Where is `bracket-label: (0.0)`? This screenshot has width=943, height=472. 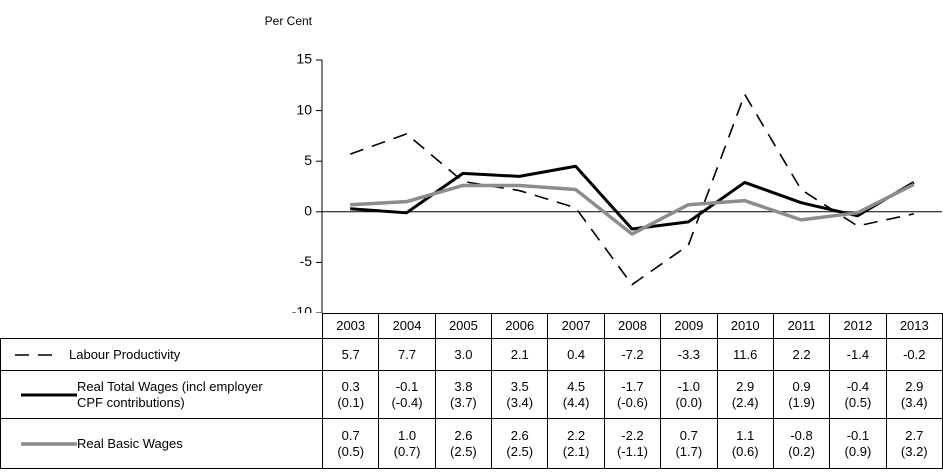 bracket-label: (0.0) is located at coordinates (689, 402).